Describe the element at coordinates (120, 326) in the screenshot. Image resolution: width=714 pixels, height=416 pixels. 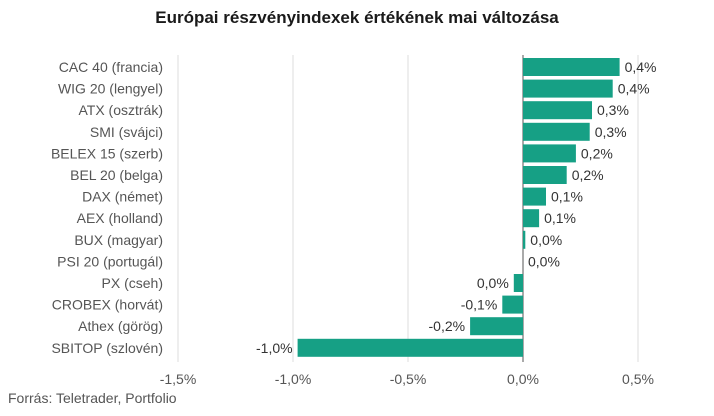
I see `category-label: Athex (görög)` at that location.